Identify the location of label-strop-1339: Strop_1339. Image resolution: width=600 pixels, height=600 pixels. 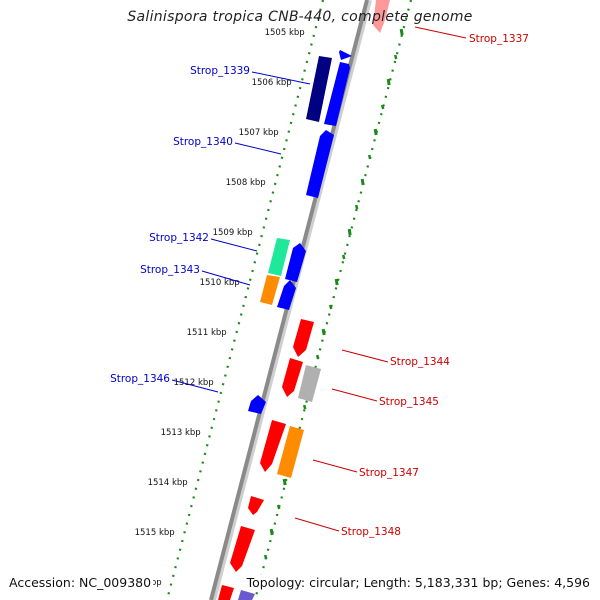
(220, 71).